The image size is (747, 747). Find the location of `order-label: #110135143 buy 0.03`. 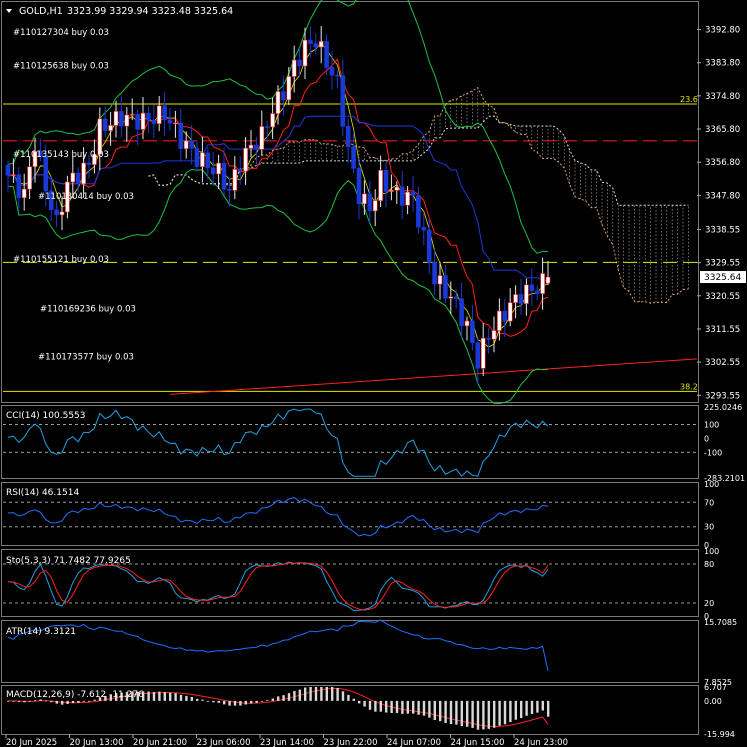

order-label: #110135143 buy 0.03 is located at coordinates (61, 155).